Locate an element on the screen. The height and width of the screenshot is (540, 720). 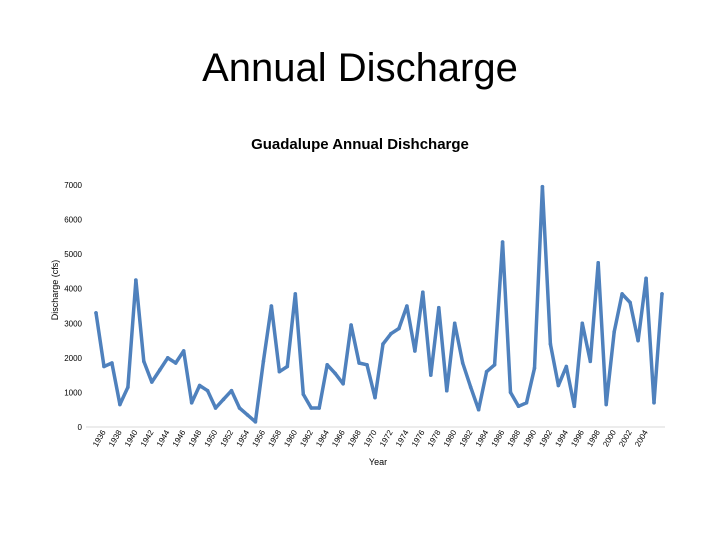
x-tick-label: 1946 is located at coordinates (179, 438).